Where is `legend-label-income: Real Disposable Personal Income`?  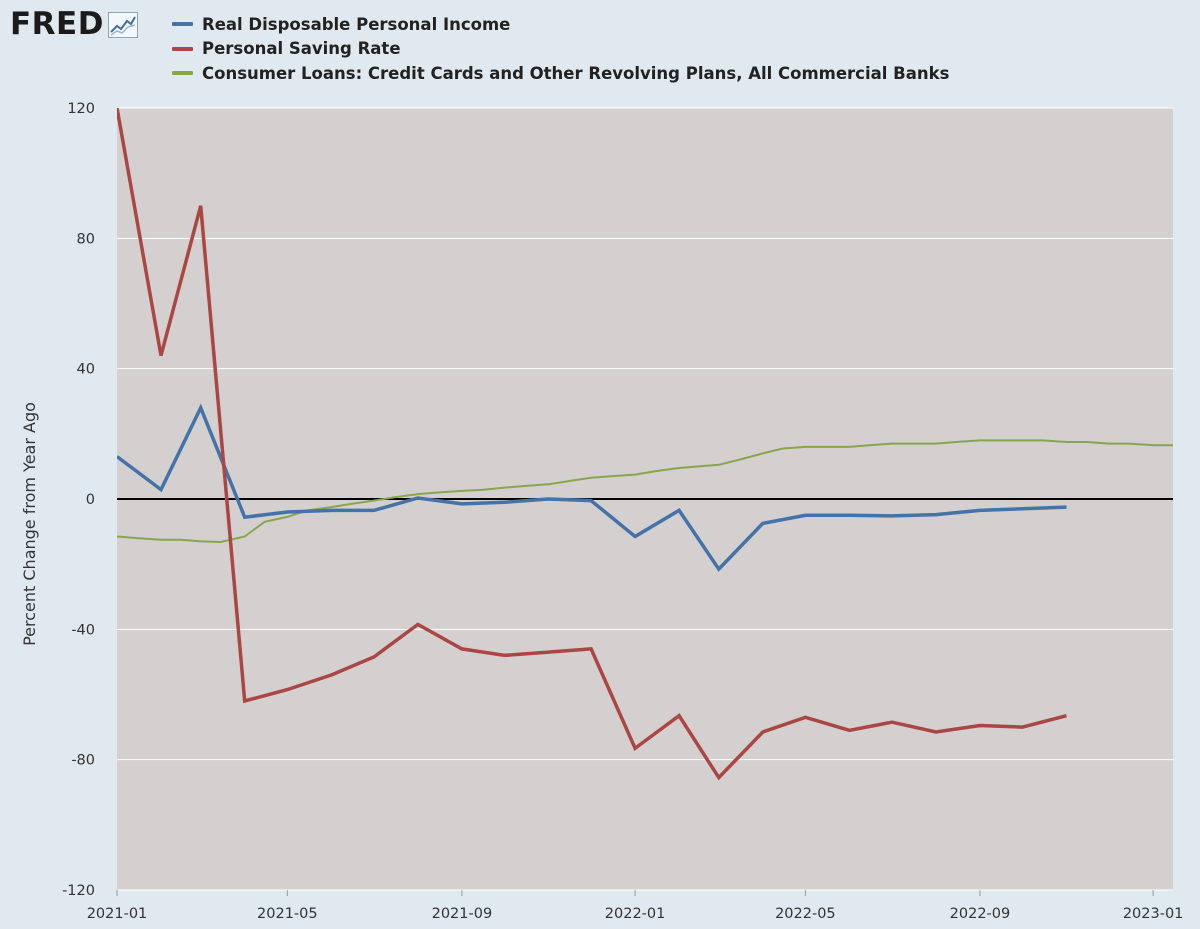
legend-label-income: Real Disposable Personal Income is located at coordinates (356, 24).